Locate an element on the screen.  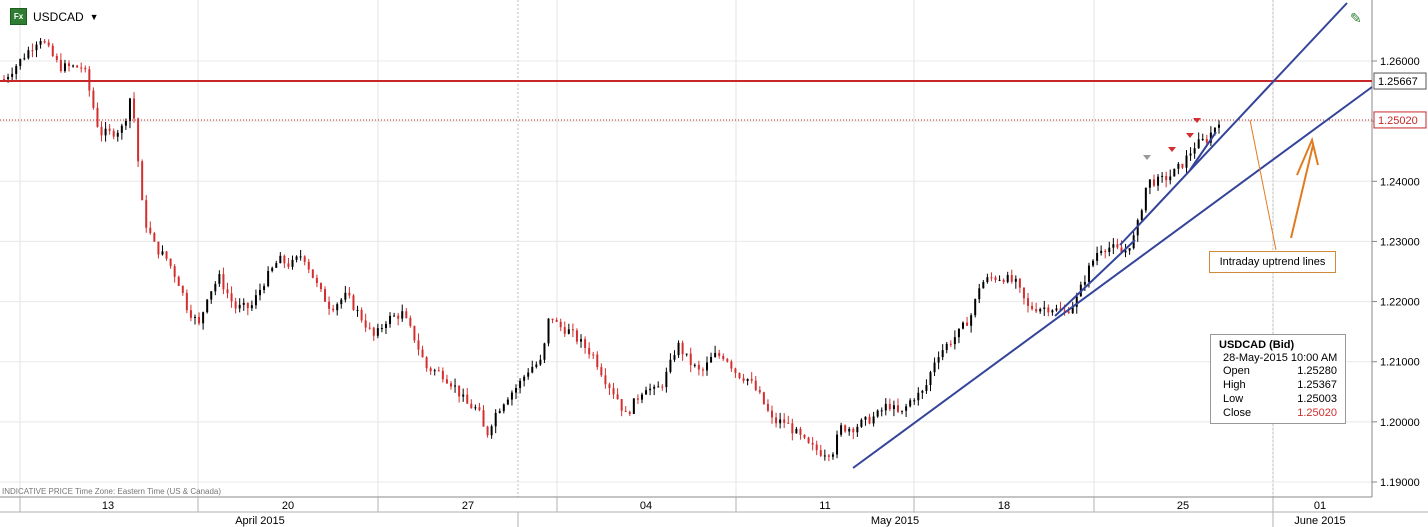
annotation-pointer is located at coordinates (1263, 185).